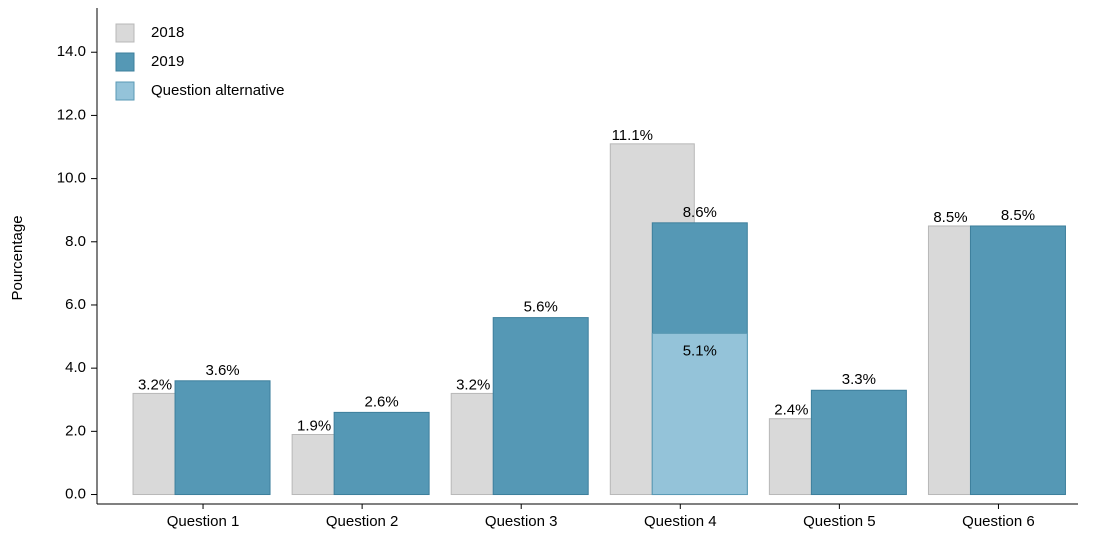  I want to click on value-label: 2.6%, so click(382, 401).